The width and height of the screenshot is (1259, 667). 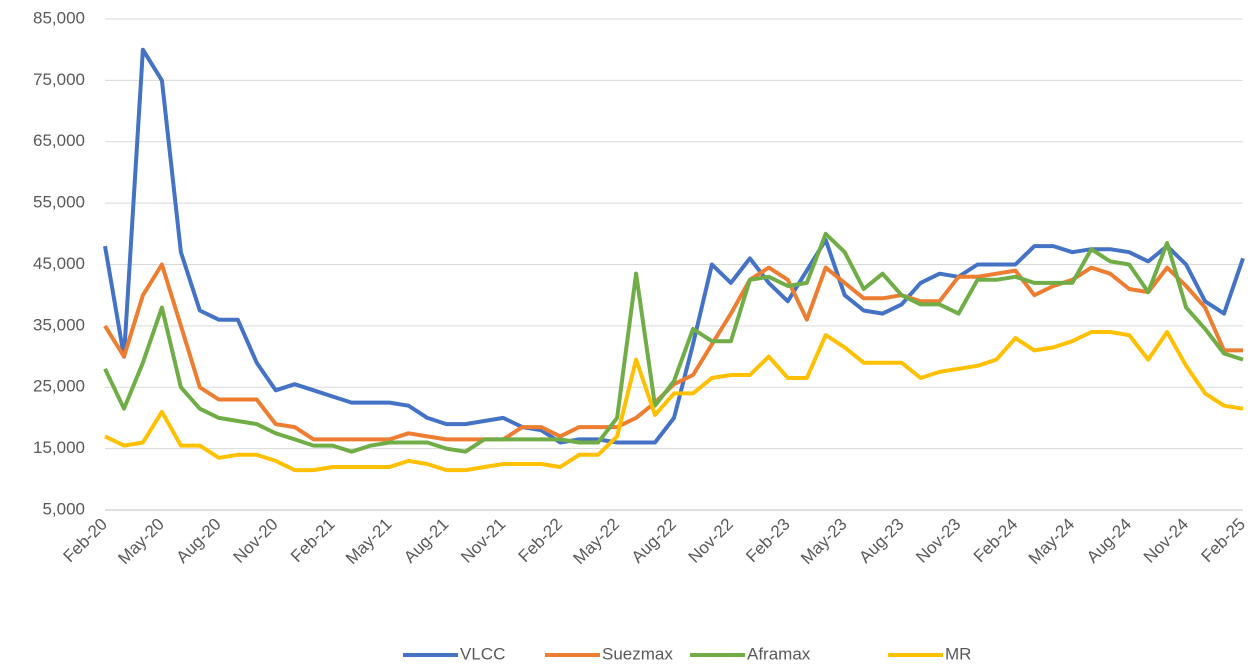 What do you see at coordinates (369, 542) in the screenshot?
I see `x-tick-label: May-21` at bounding box center [369, 542].